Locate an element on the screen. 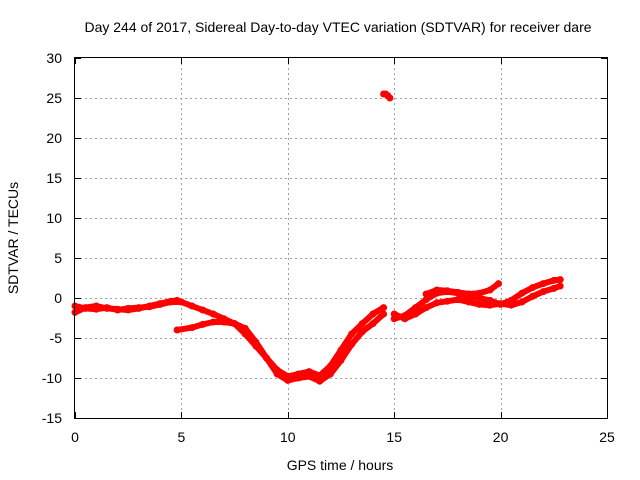 The image size is (640, 480). x-tick-label: 0 is located at coordinates (75, 437).